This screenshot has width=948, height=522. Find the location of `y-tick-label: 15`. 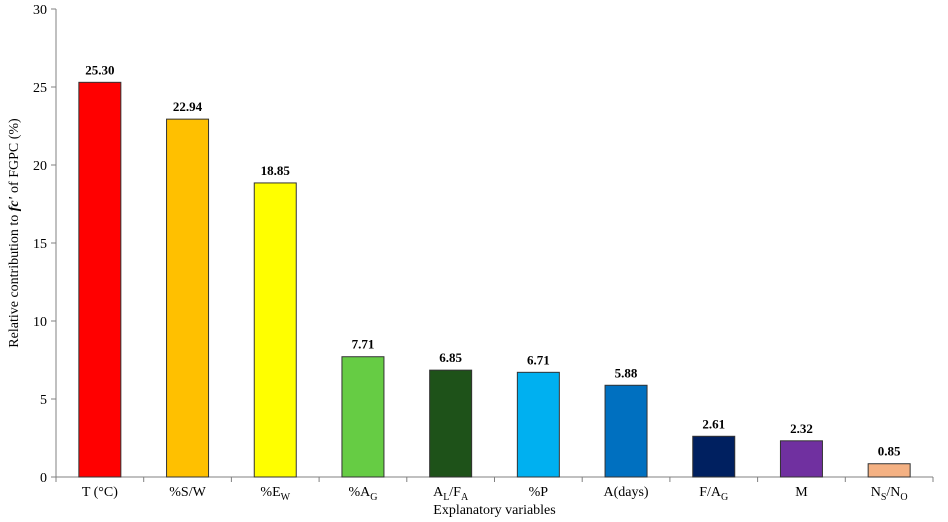

y-tick-label: 15 is located at coordinates (40, 244).